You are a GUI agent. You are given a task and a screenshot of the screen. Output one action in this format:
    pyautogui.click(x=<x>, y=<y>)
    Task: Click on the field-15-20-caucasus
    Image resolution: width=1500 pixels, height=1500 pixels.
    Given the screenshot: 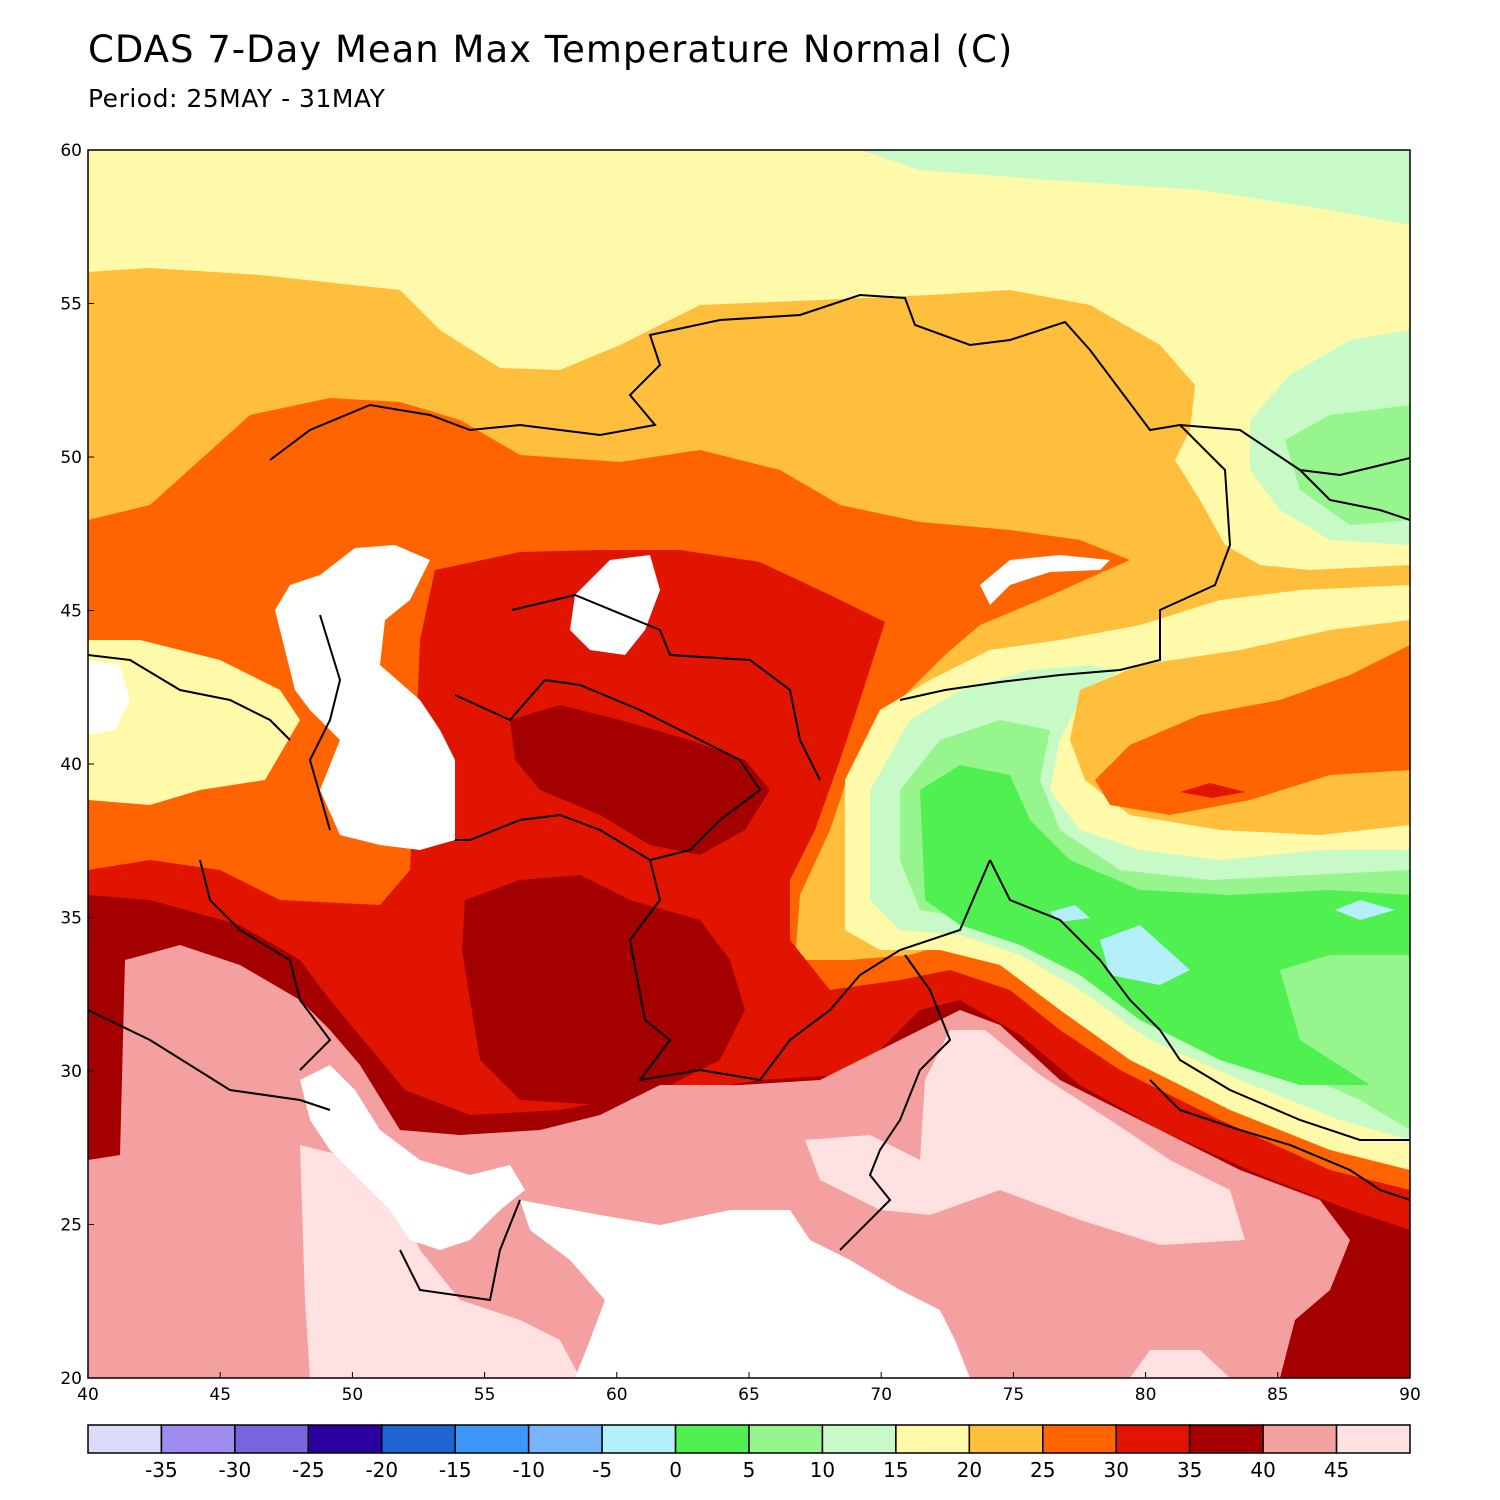 What is the action you would take?
    pyautogui.click(x=194, y=722)
    